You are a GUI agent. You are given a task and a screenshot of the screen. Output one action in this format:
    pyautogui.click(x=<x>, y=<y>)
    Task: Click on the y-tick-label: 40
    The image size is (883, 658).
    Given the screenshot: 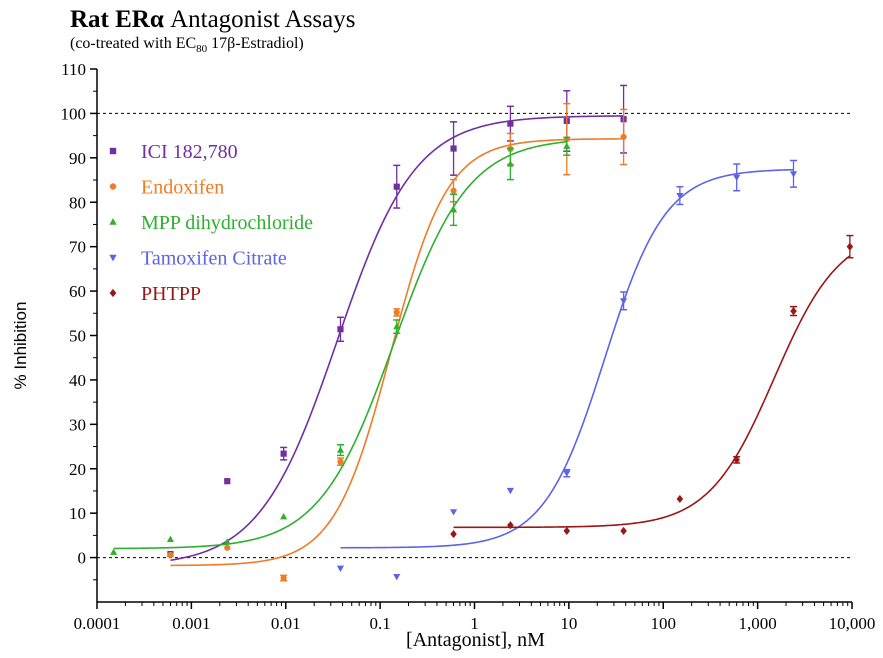 What is the action you would take?
    pyautogui.click(x=77, y=380)
    